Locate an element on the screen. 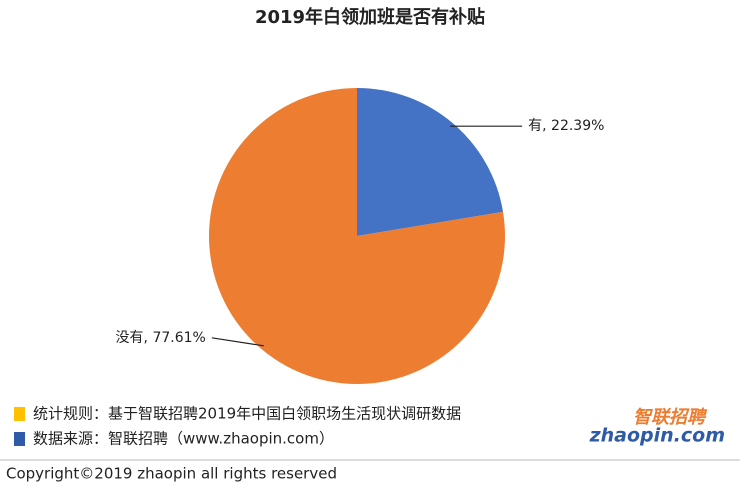  note-text: 统计规则：基于智联招聘2019年中国白领职场生活现状调研数据 is located at coordinates (247, 414).